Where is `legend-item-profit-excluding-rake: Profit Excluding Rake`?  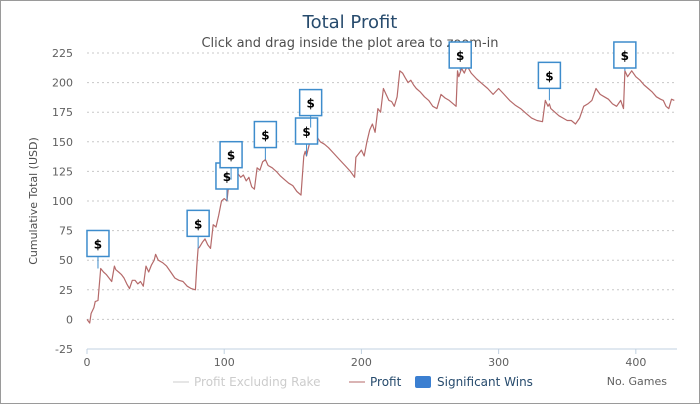 legend-item-profit-excluding-rake: Profit Excluding Rake is located at coordinates (246, 382).